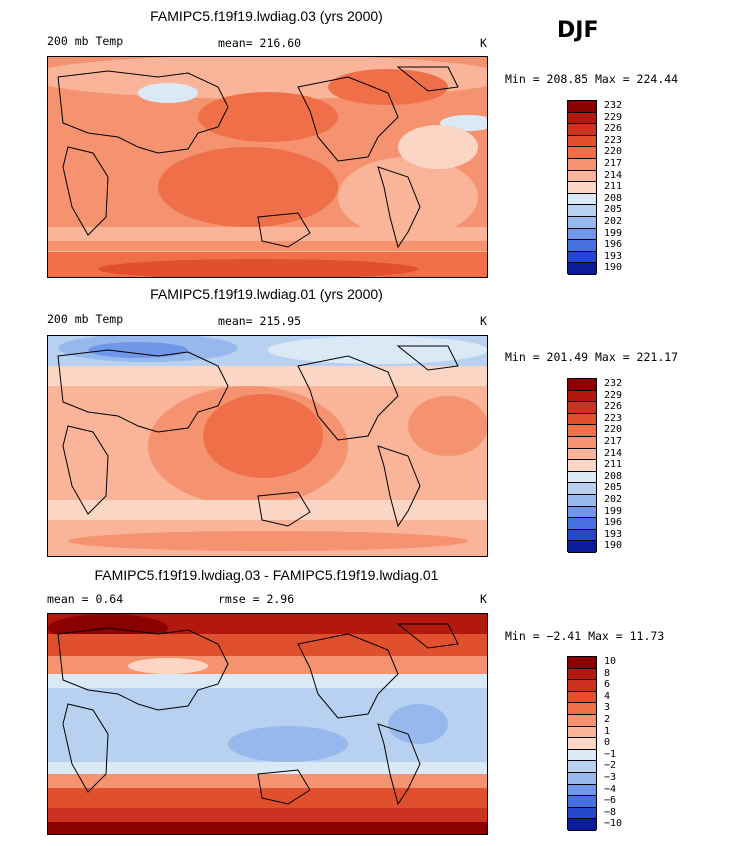  Describe the element at coordinates (483, 599) in the screenshot. I see `panel3-units: K` at that location.